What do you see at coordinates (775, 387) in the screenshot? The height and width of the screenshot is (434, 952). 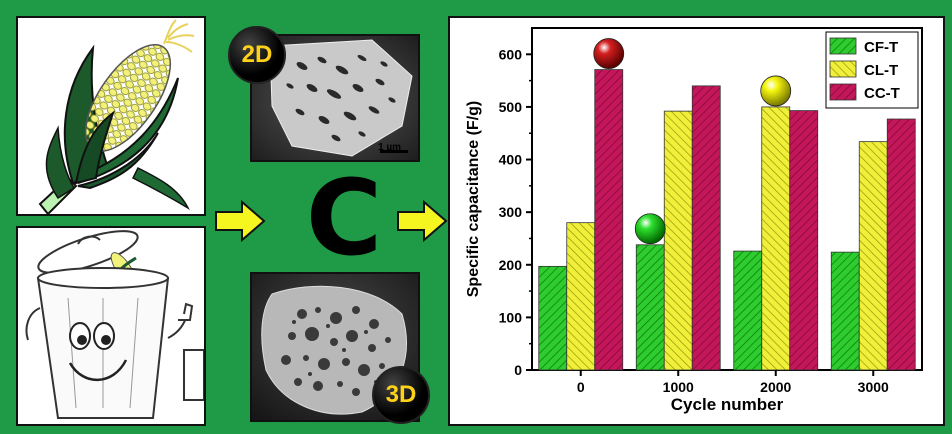 I see `x-tick-label: 2000` at bounding box center [775, 387].